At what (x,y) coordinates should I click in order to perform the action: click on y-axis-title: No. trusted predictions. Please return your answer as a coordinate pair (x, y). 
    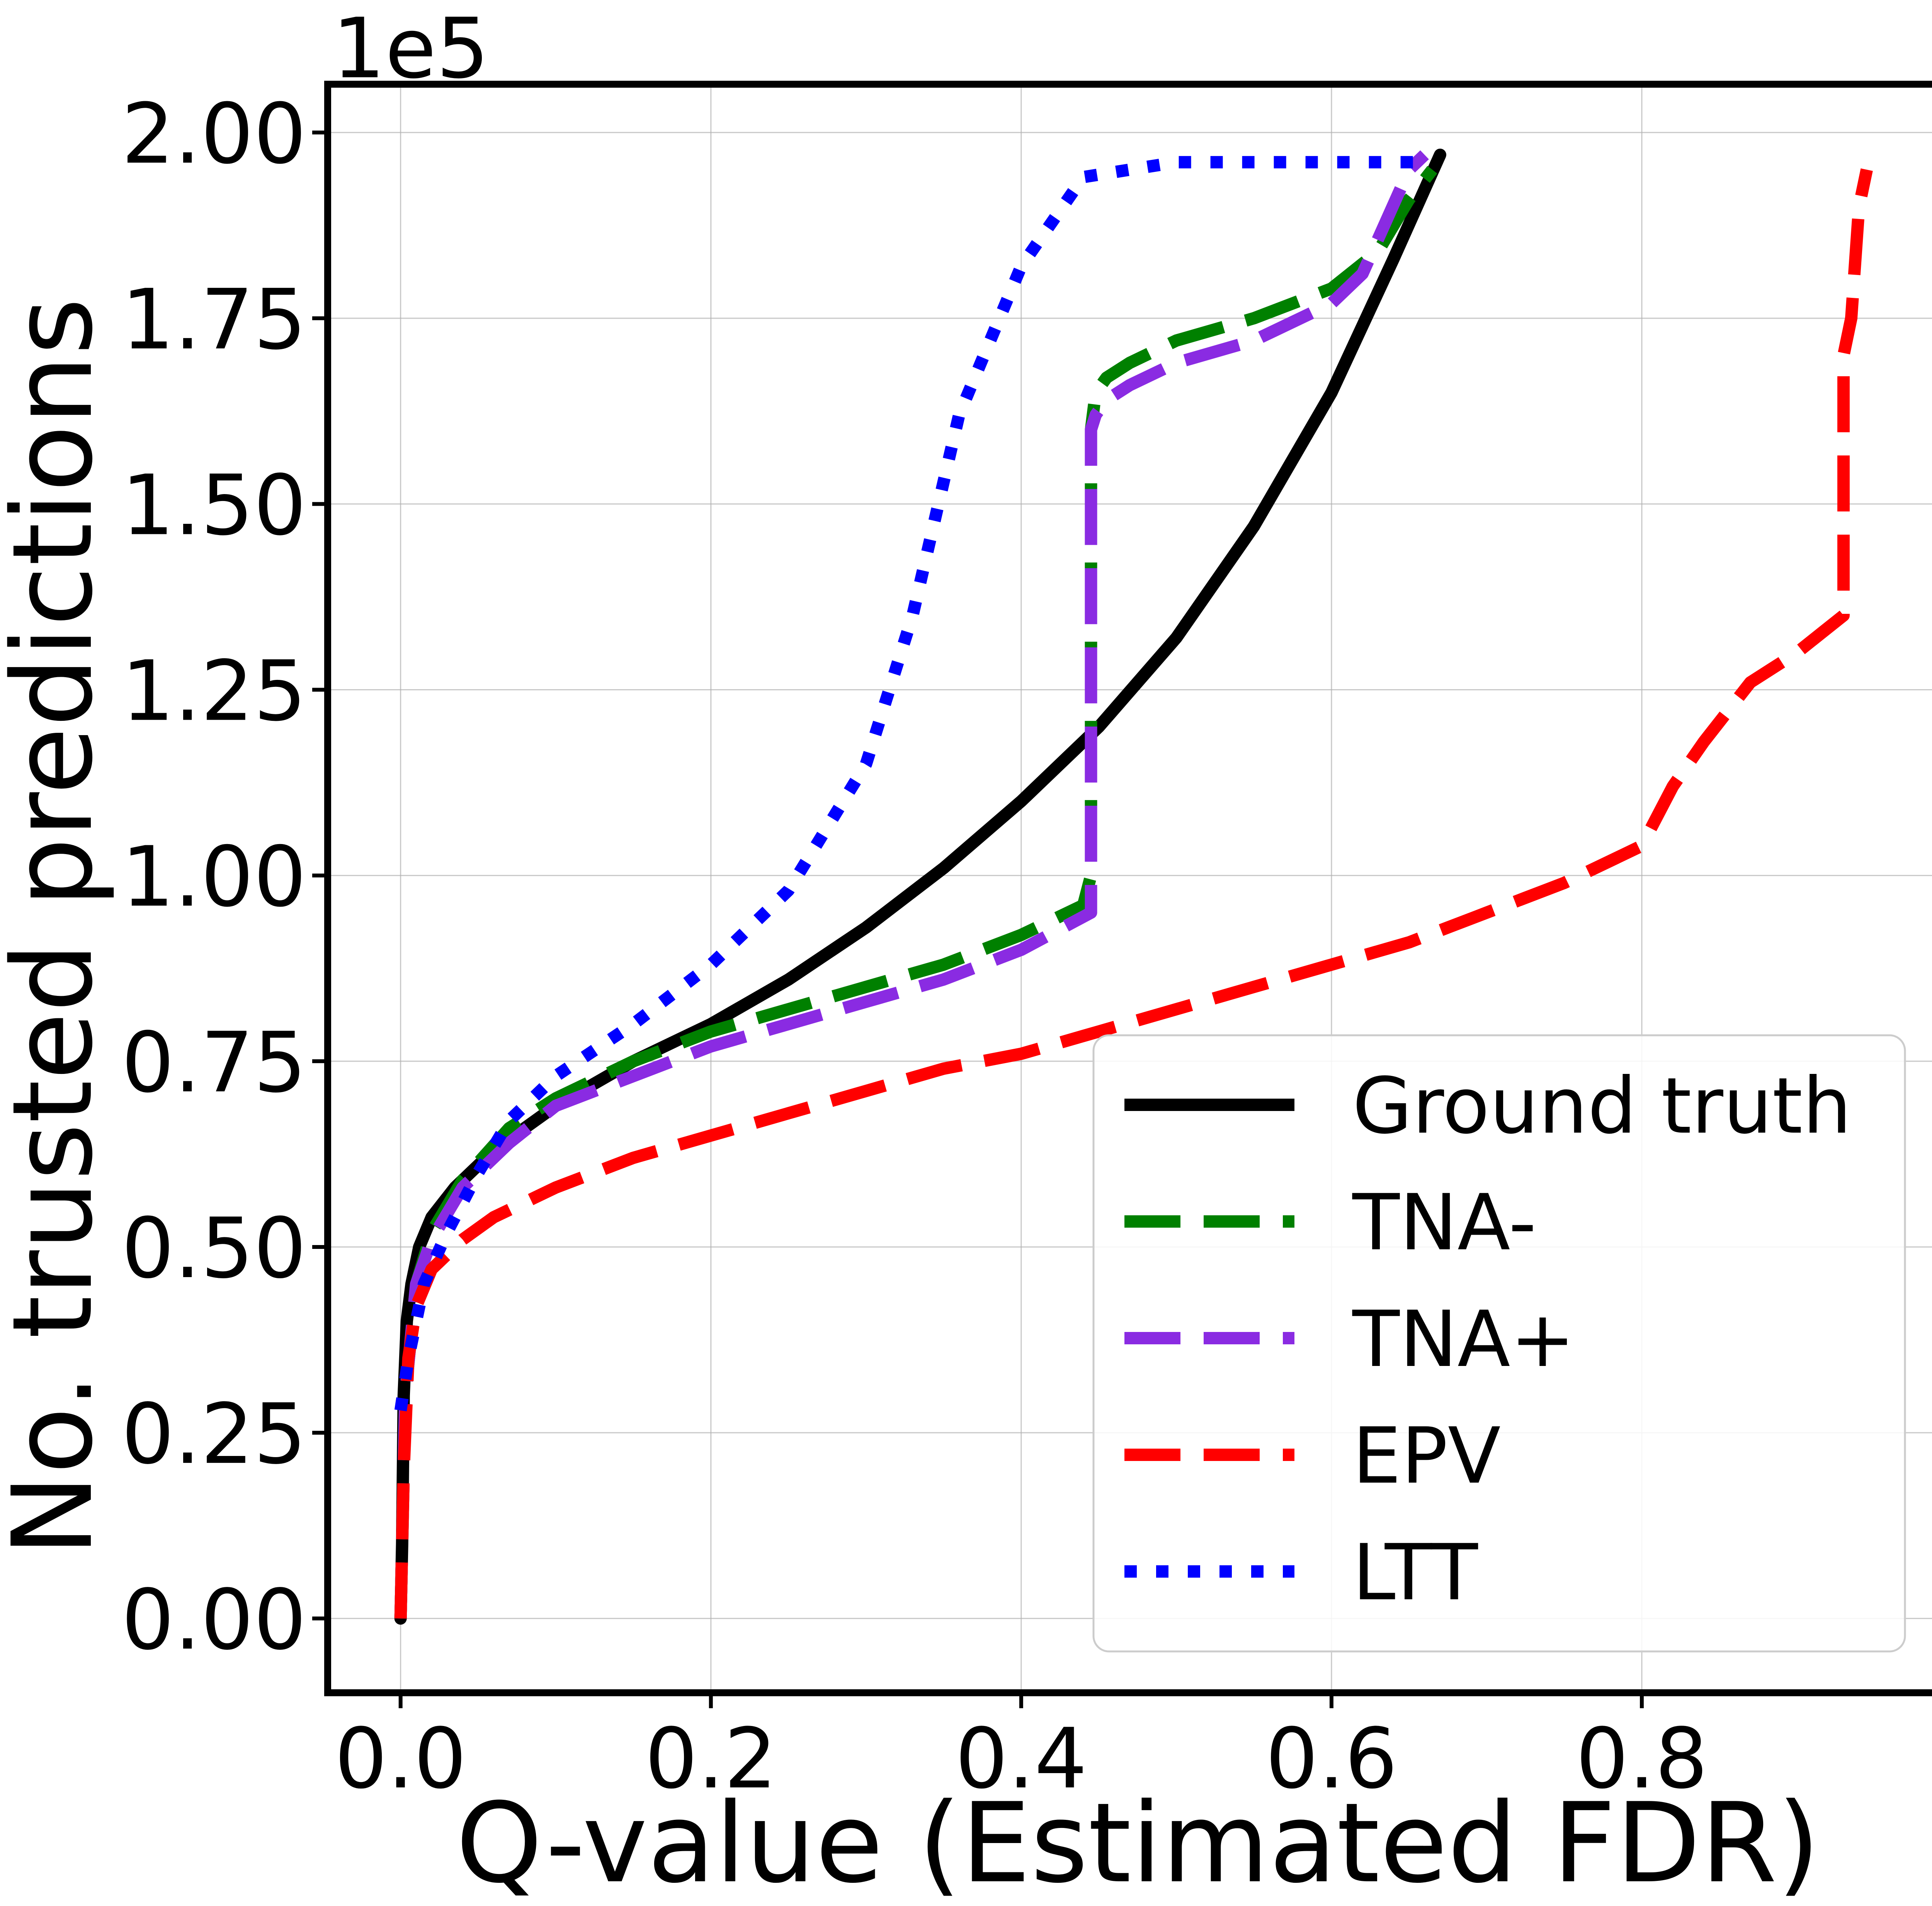
    Looking at the image, I should click on (58, 927).